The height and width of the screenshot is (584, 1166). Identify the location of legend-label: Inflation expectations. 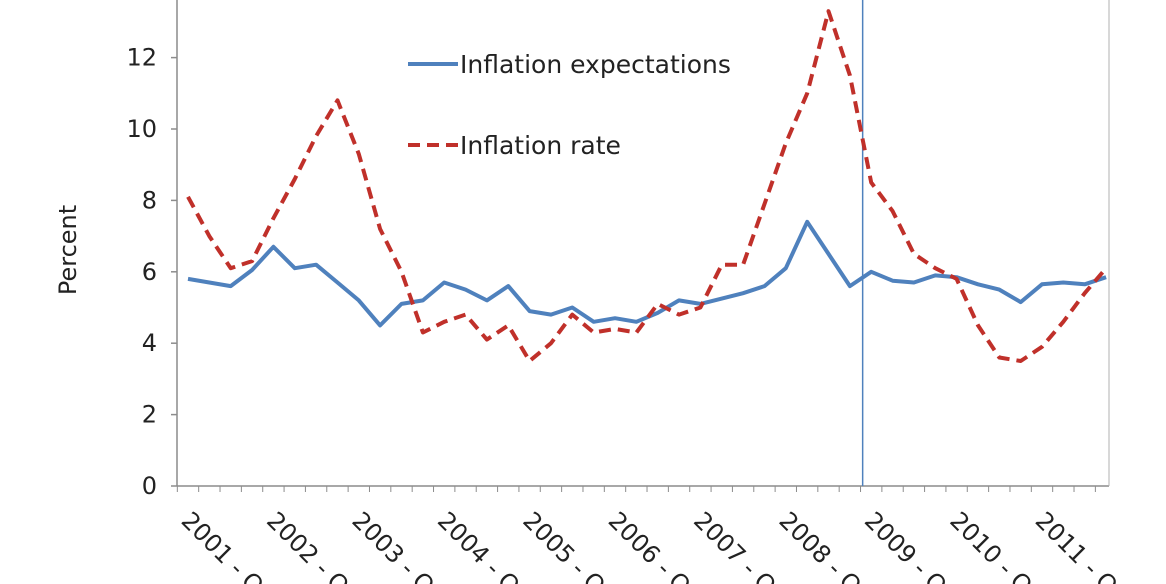
(595, 64).